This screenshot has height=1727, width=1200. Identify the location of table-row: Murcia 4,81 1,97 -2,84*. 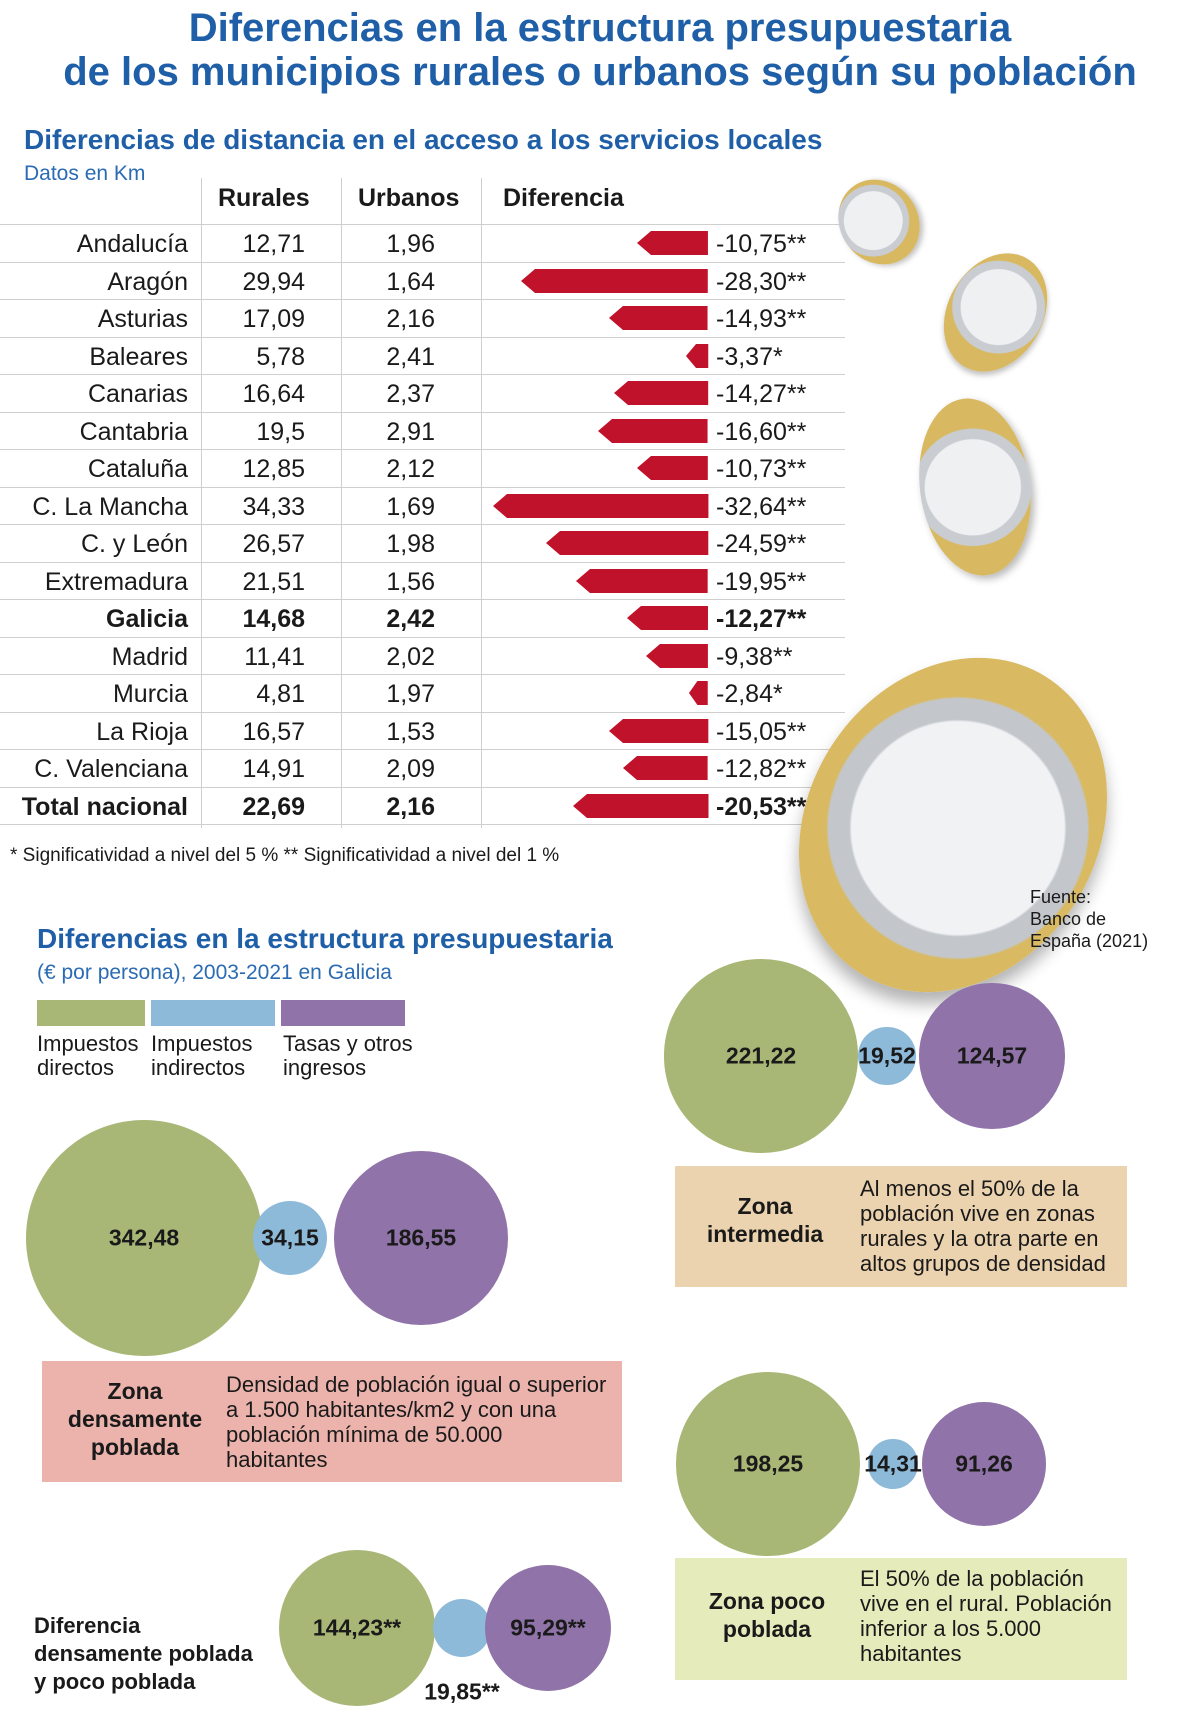
(422, 692).